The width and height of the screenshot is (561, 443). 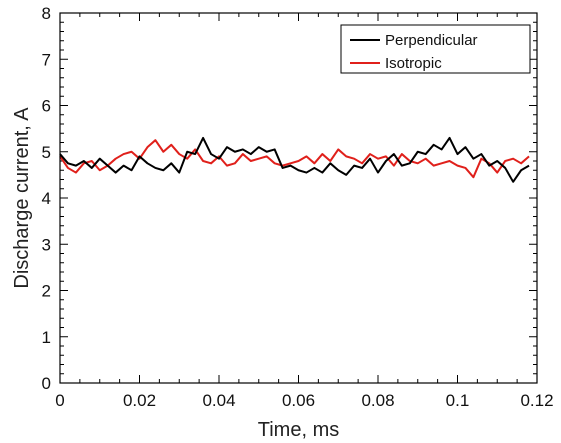 I want to click on y-tick-label: 5, so click(x=46, y=152).